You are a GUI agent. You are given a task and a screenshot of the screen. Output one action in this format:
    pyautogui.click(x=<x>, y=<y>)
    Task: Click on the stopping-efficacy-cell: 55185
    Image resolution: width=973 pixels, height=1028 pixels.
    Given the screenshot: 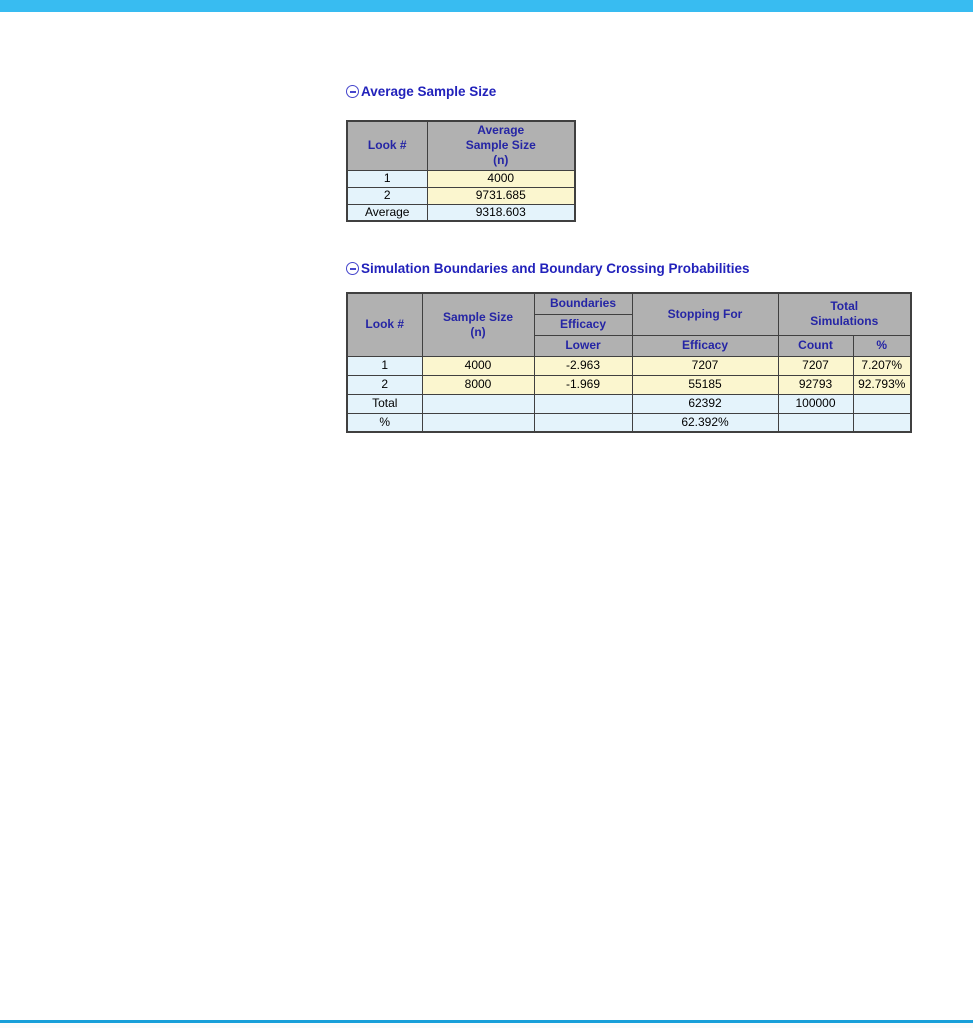 What is the action you would take?
    pyautogui.click(x=705, y=384)
    